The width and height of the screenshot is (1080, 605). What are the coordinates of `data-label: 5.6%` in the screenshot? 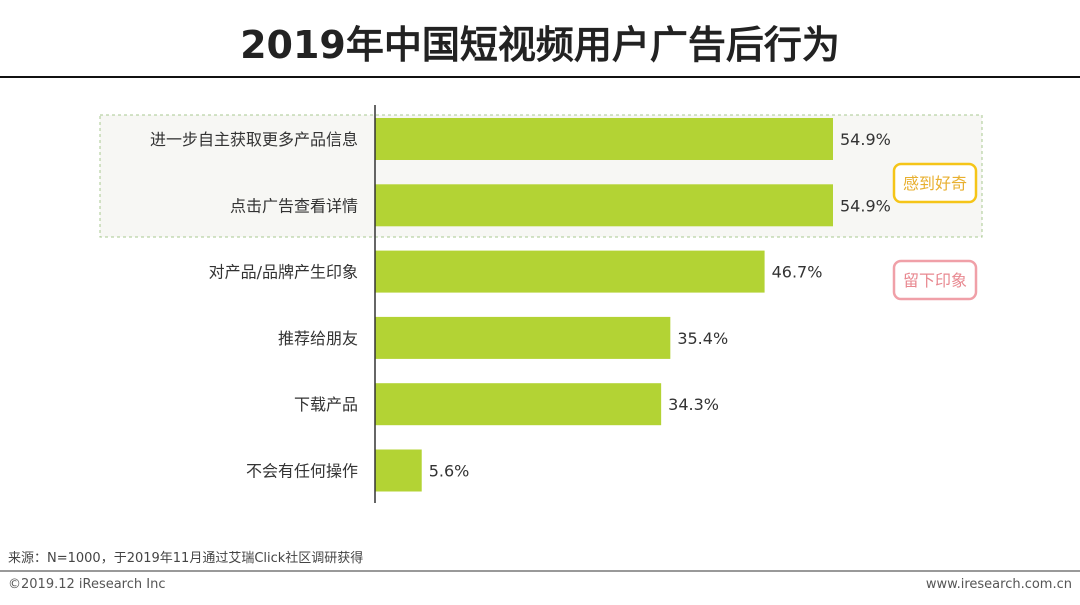 It's located at (449, 471).